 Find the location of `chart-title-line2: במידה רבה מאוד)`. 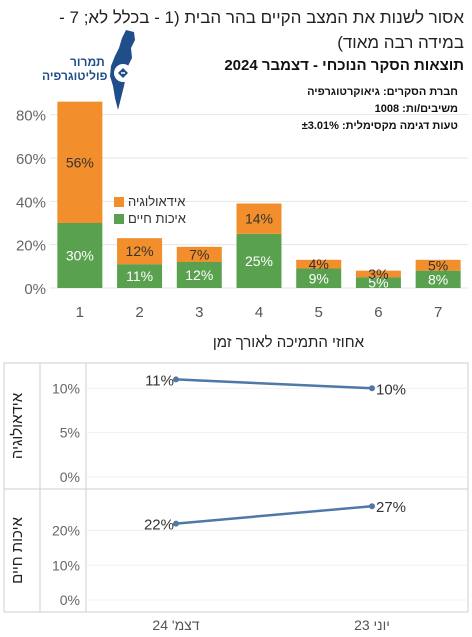

chart-title-line2: במידה רבה מאוד) is located at coordinates (400, 42).